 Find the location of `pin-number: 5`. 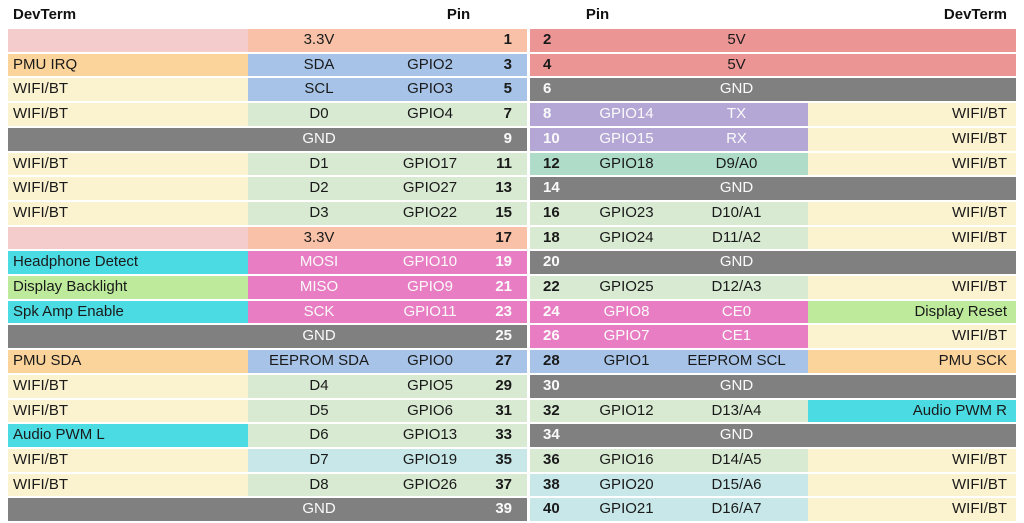

pin-number: 5 is located at coordinates (498, 90).